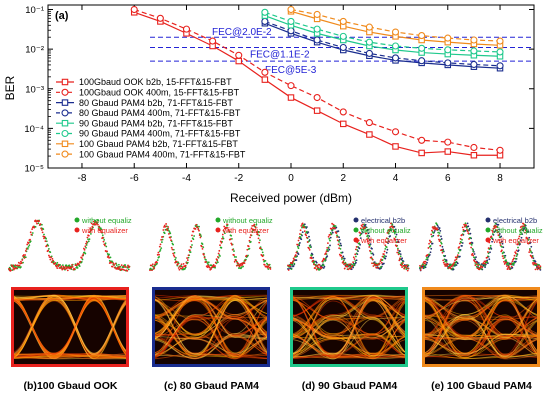 This screenshot has width=550, height=403. What do you see at coordinates (291, 178) in the screenshot?
I see `x-tick-label: 0` at bounding box center [291, 178].